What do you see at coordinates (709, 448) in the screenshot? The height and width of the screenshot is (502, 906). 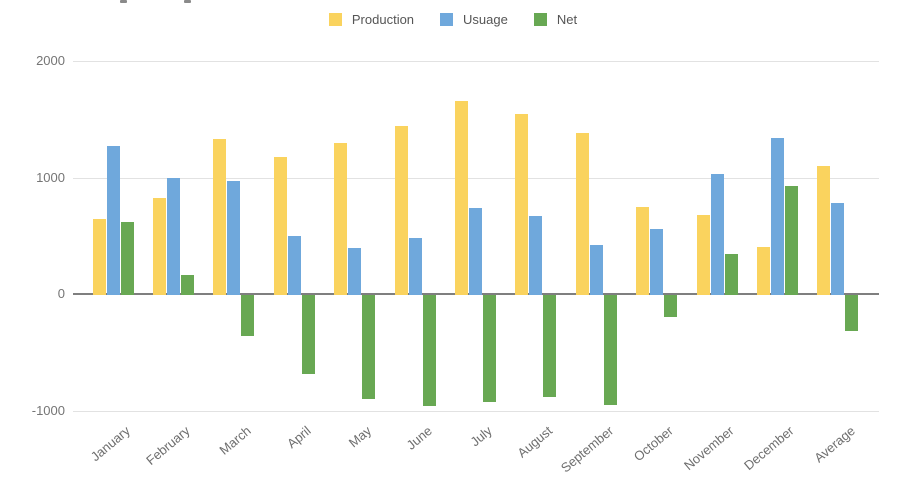 I see `x-tick-label-november: November` at bounding box center [709, 448].